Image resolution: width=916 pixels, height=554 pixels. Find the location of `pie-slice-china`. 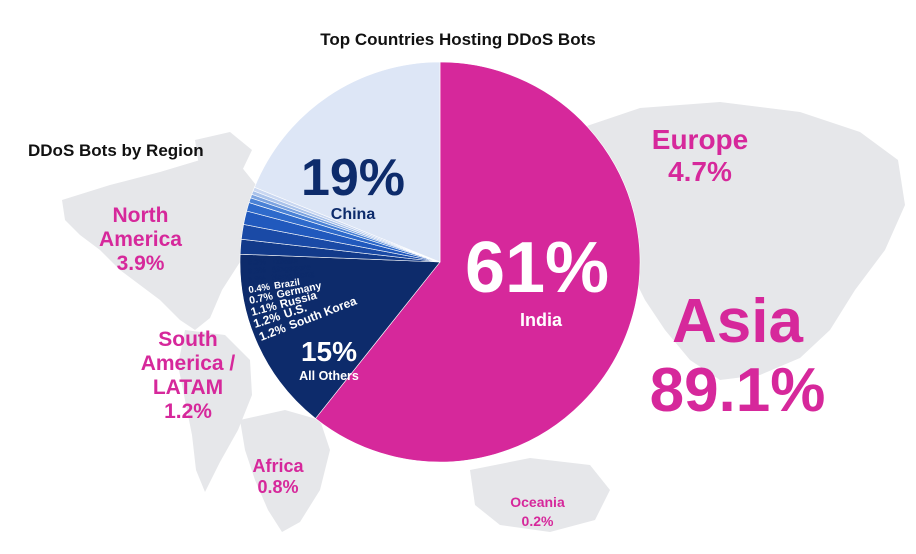

pie-slice-china is located at coordinates (347, 162).